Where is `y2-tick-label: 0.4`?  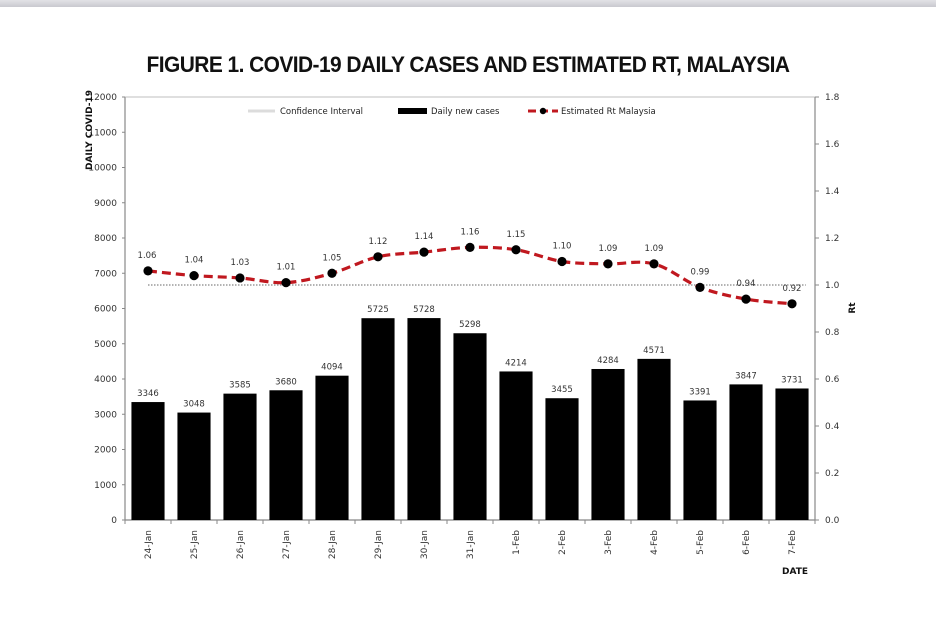
y2-tick-label: 0.4 is located at coordinates (832, 427).